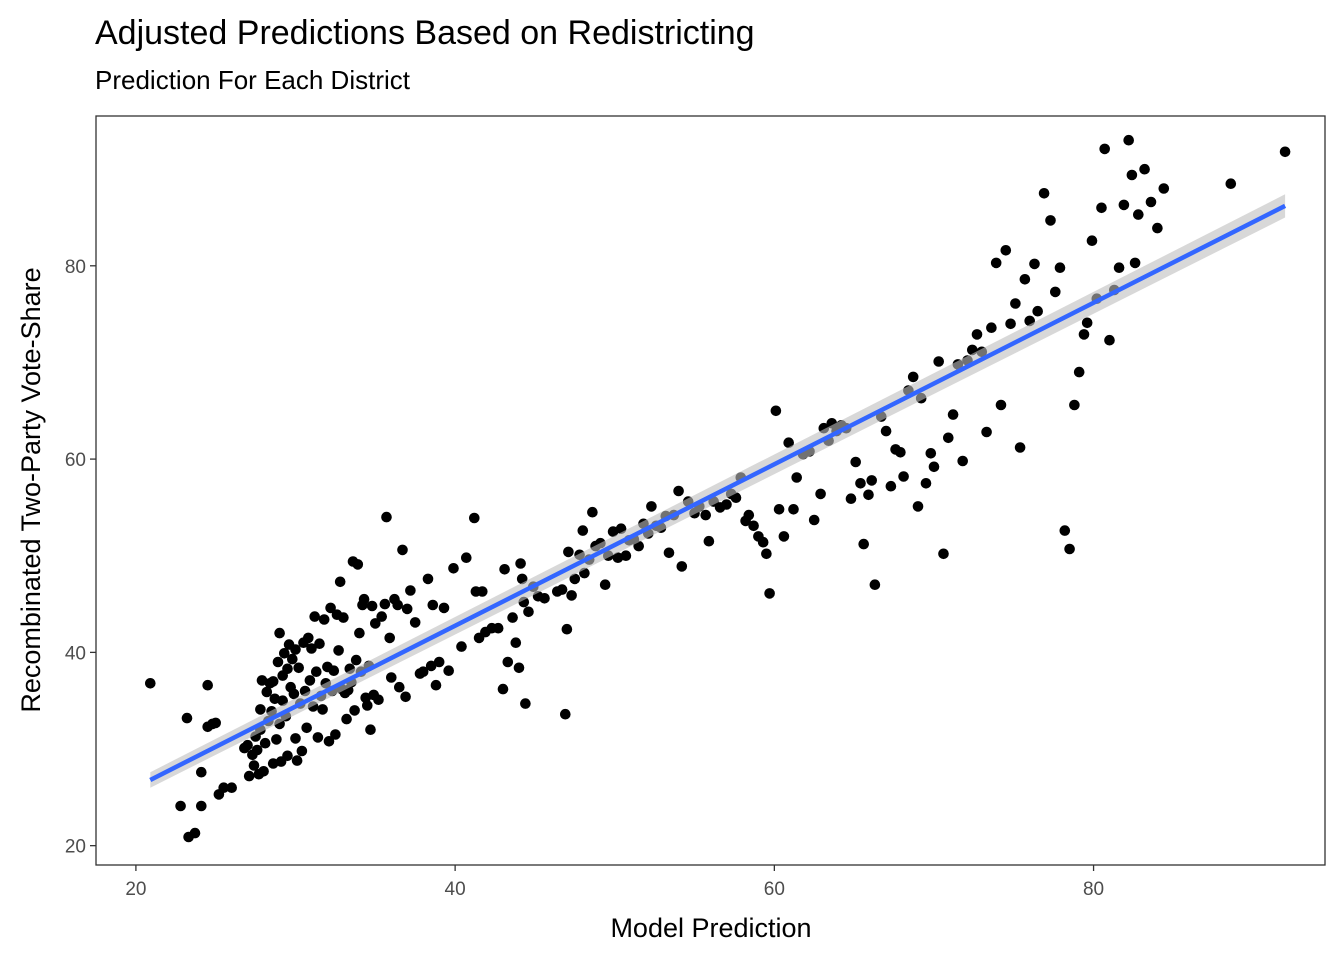  I want to click on x-tick-label: 20, so click(135, 889).